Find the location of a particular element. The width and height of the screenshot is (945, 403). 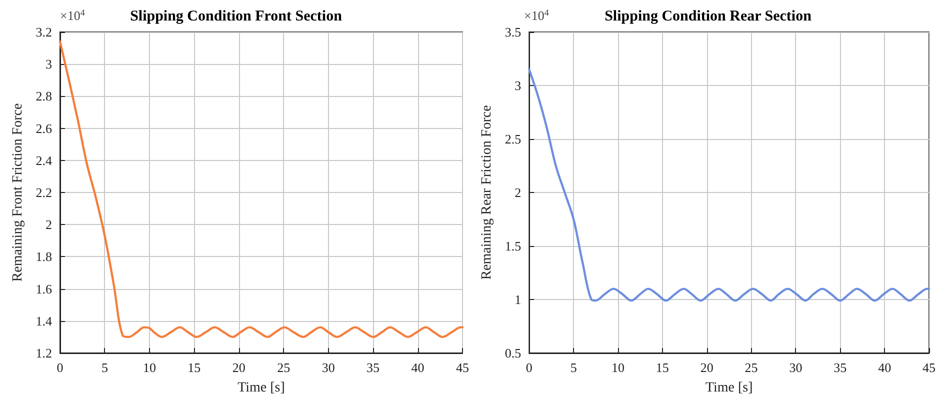

y-tick-label: 3.2 is located at coordinates (44, 32).